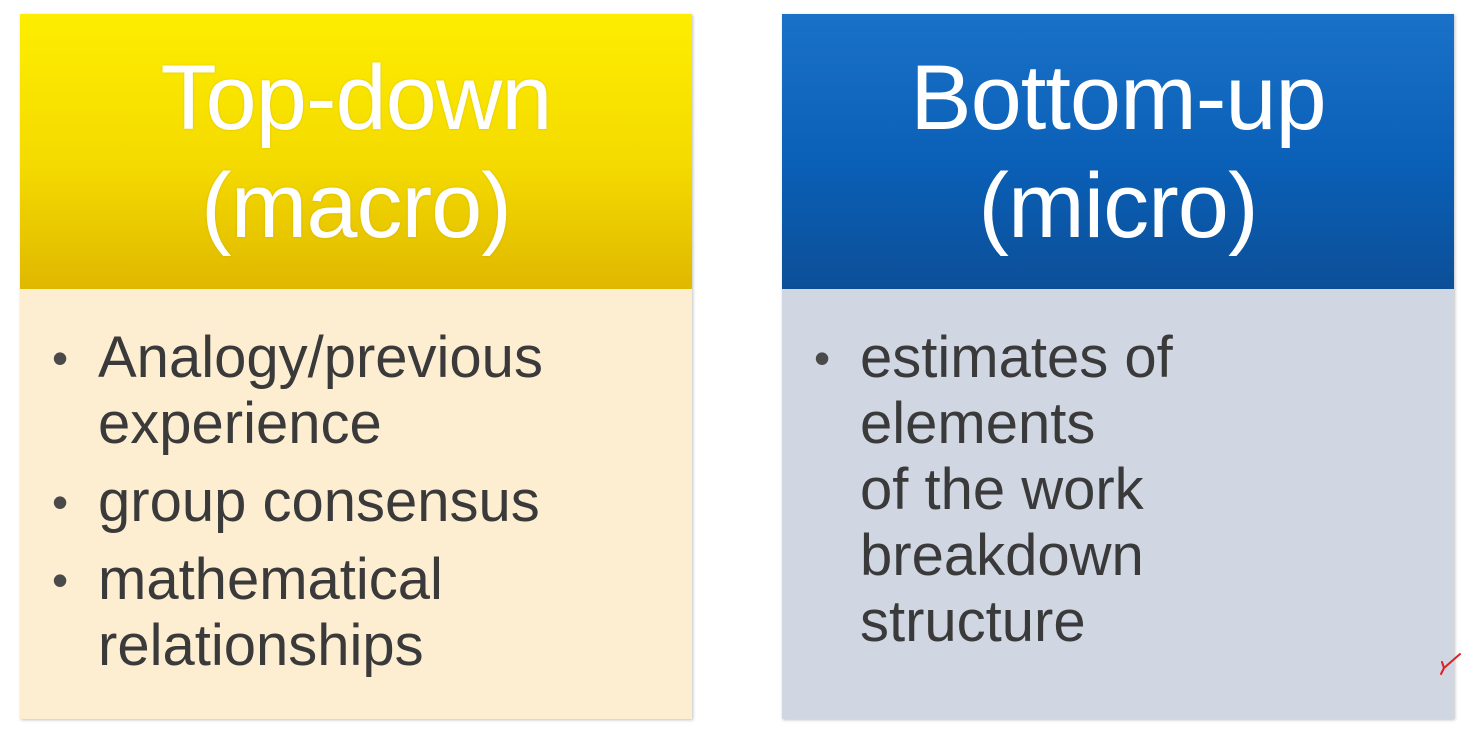 The image size is (1462, 736). I want to click on bottom-up-title-line1: Bottom-up, so click(1118, 97).